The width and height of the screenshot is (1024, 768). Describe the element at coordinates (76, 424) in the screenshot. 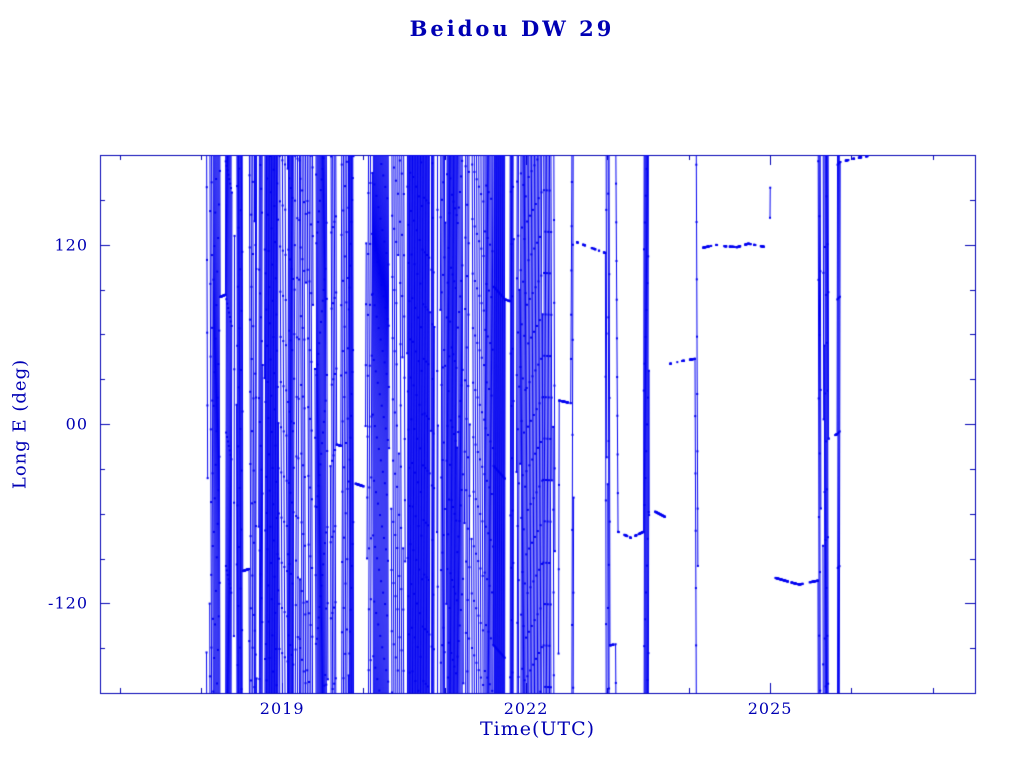

I see `y-tick-label: 00` at that location.